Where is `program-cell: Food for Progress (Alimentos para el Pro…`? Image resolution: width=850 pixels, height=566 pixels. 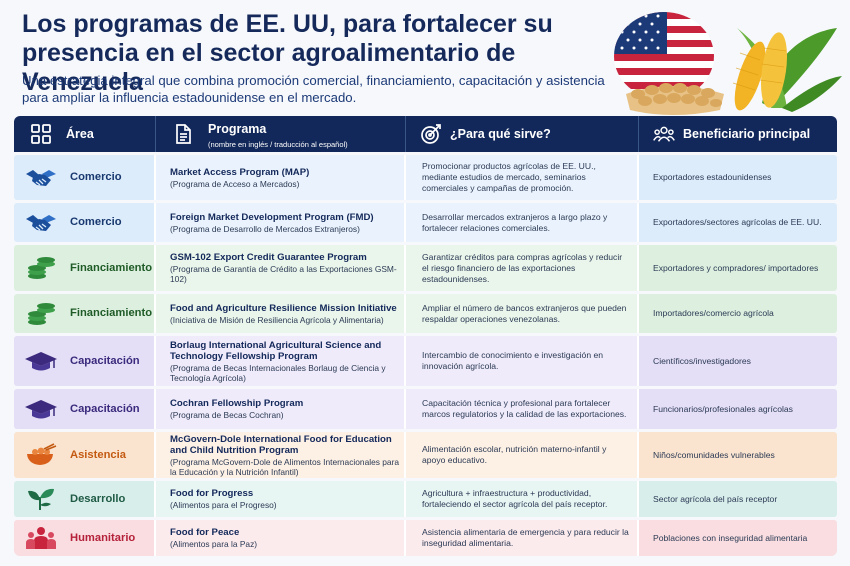 program-cell: Food for Progress (Alimentos para el Pro… is located at coordinates (281, 499).